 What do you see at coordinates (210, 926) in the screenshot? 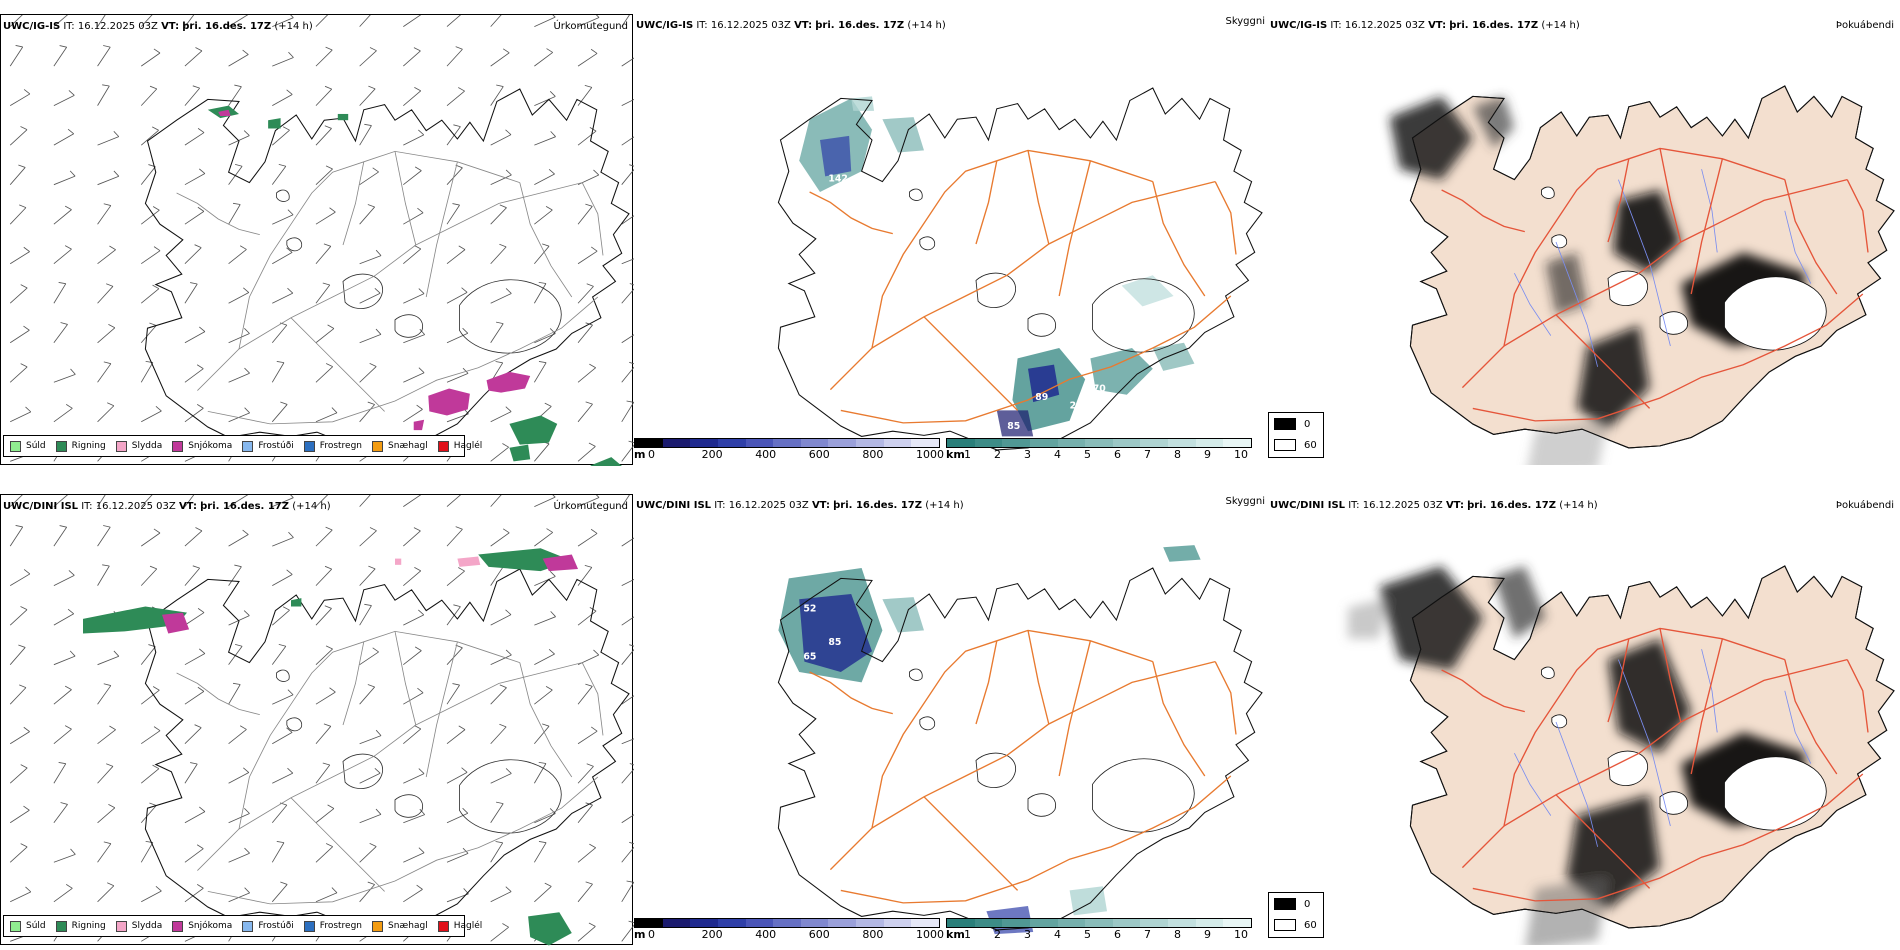
I see `precip-legend-label: Snjókoma` at bounding box center [210, 926].